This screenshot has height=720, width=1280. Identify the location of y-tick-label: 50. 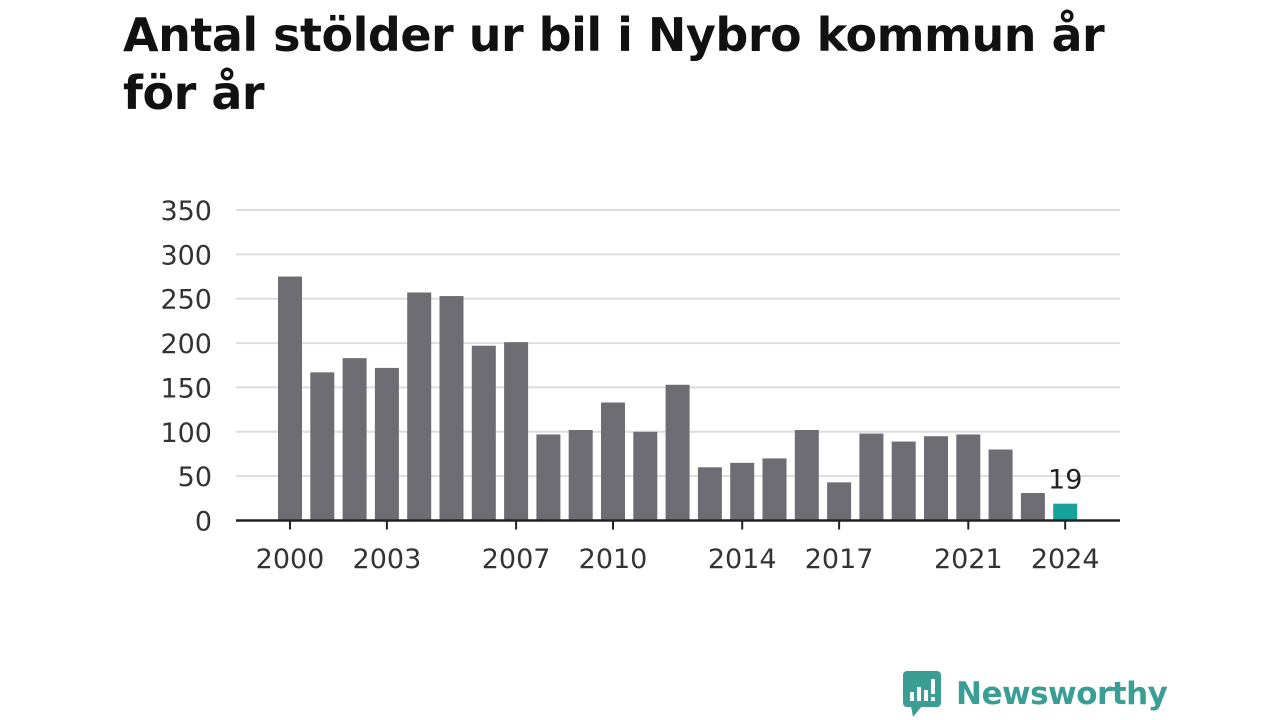
(195, 477).